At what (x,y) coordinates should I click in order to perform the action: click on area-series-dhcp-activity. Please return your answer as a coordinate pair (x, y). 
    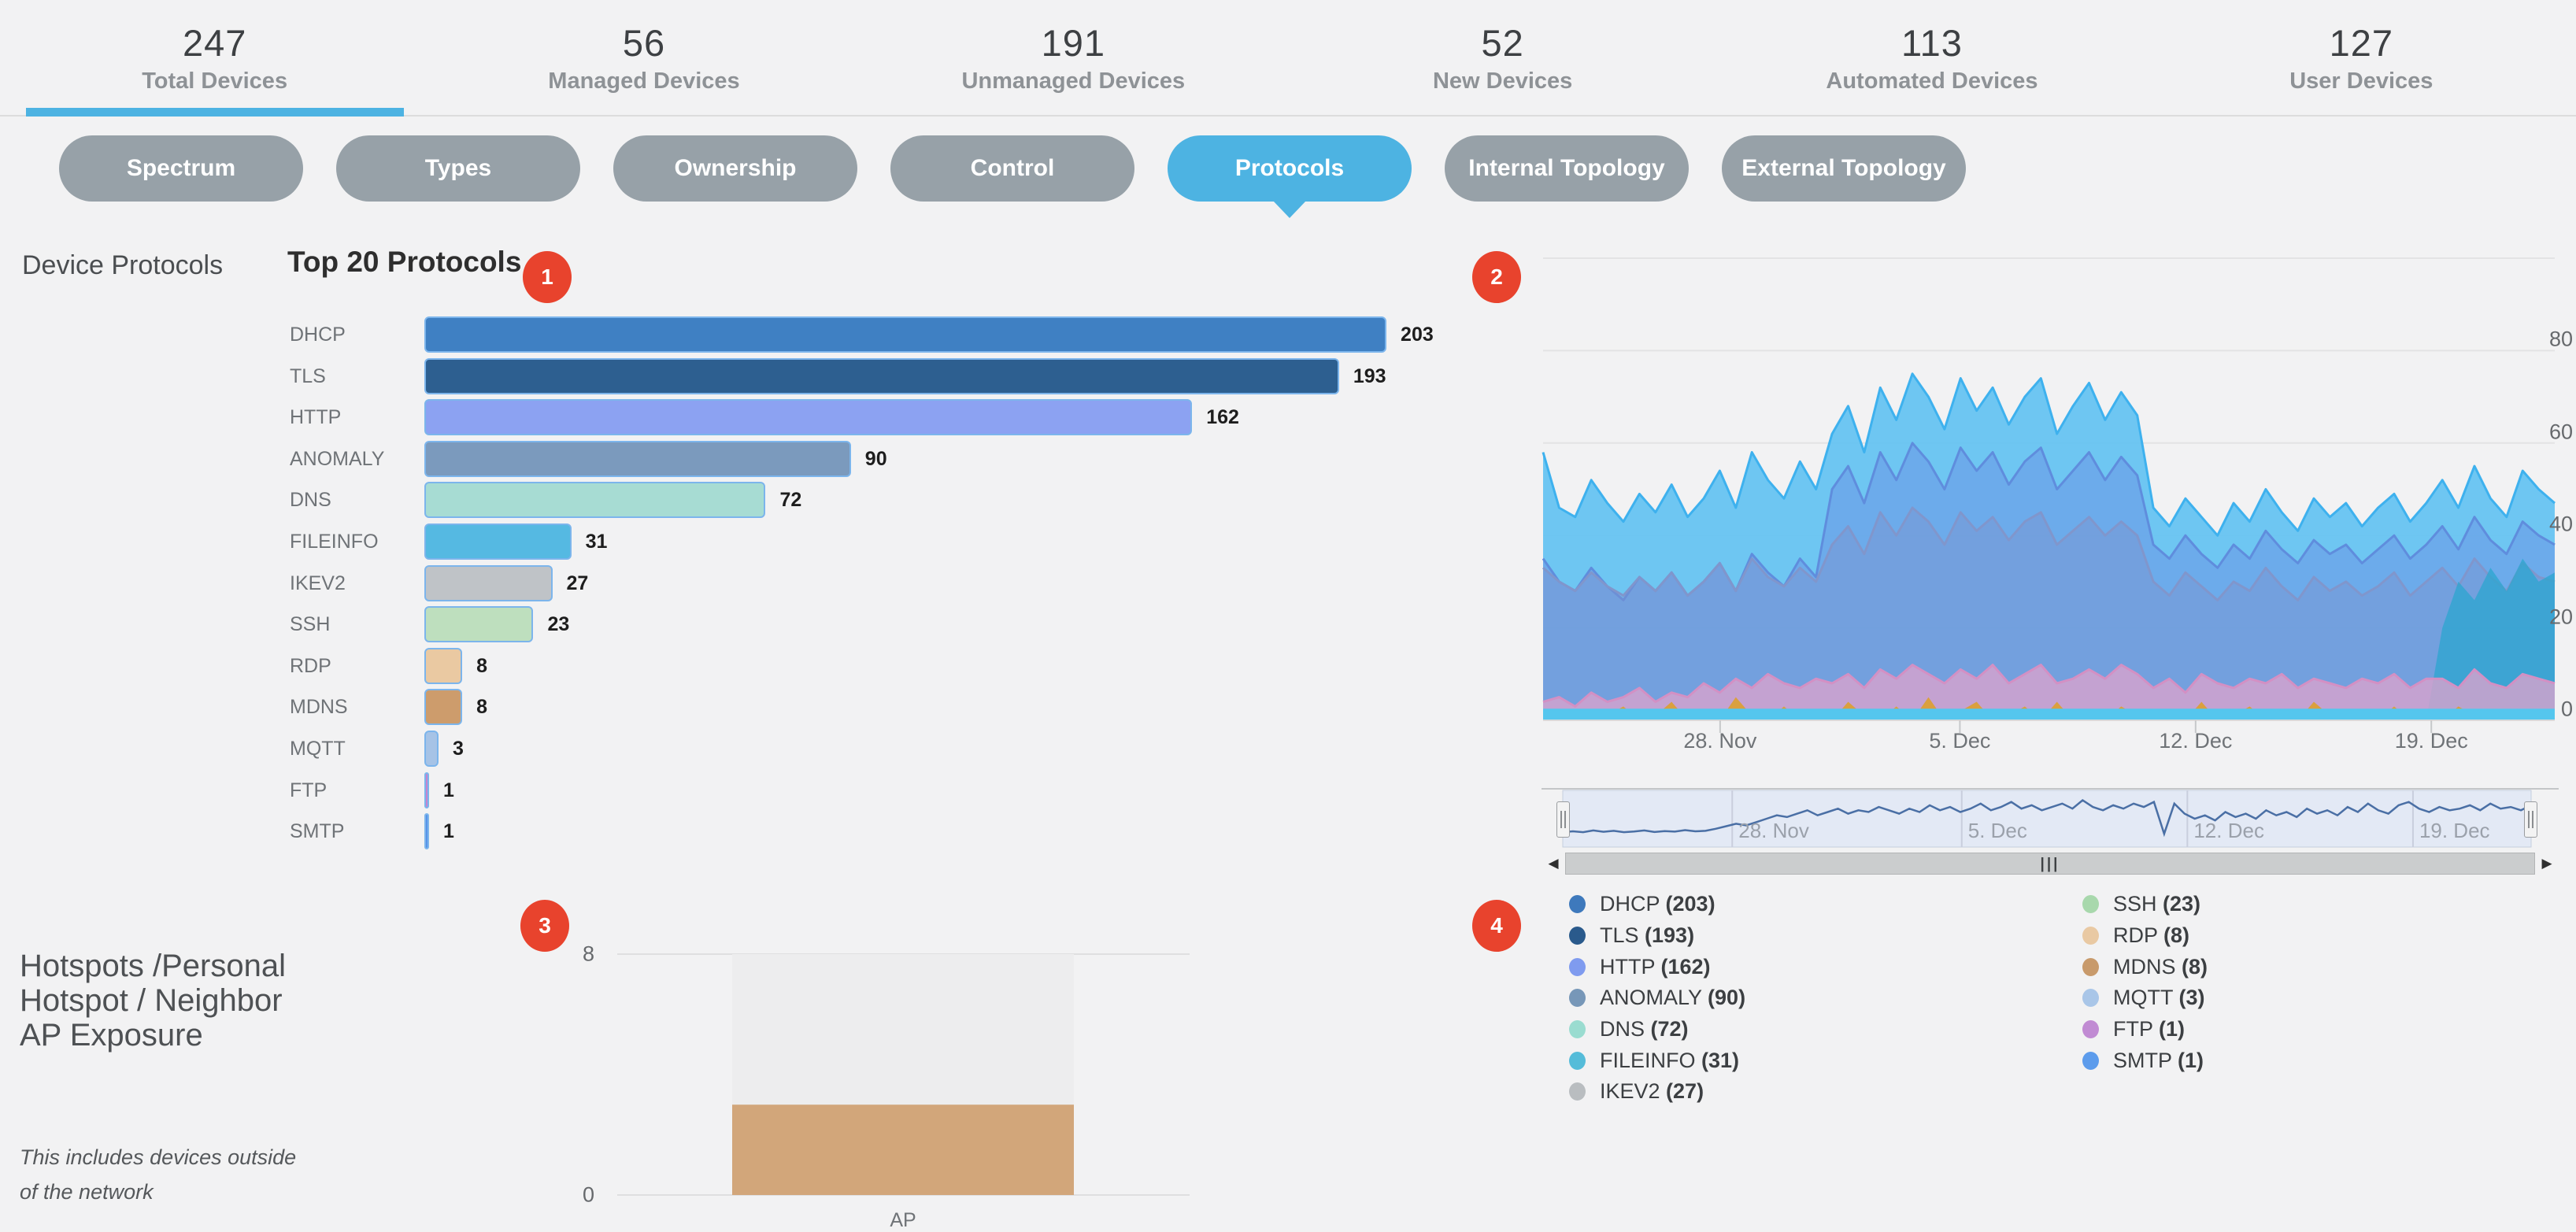
    Looking at the image, I should click on (2049, 581).